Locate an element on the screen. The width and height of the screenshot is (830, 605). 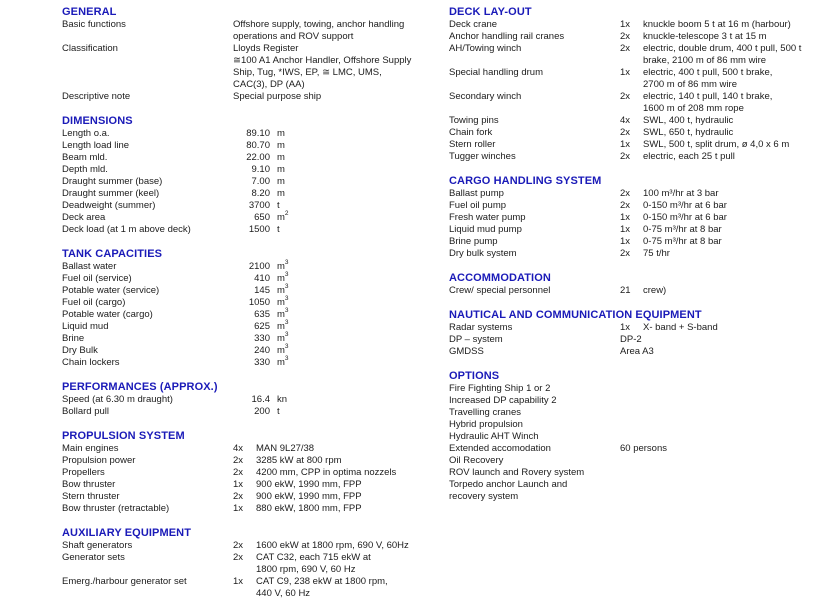
spec-label: Descriptive note is located at coordinates (96, 96).